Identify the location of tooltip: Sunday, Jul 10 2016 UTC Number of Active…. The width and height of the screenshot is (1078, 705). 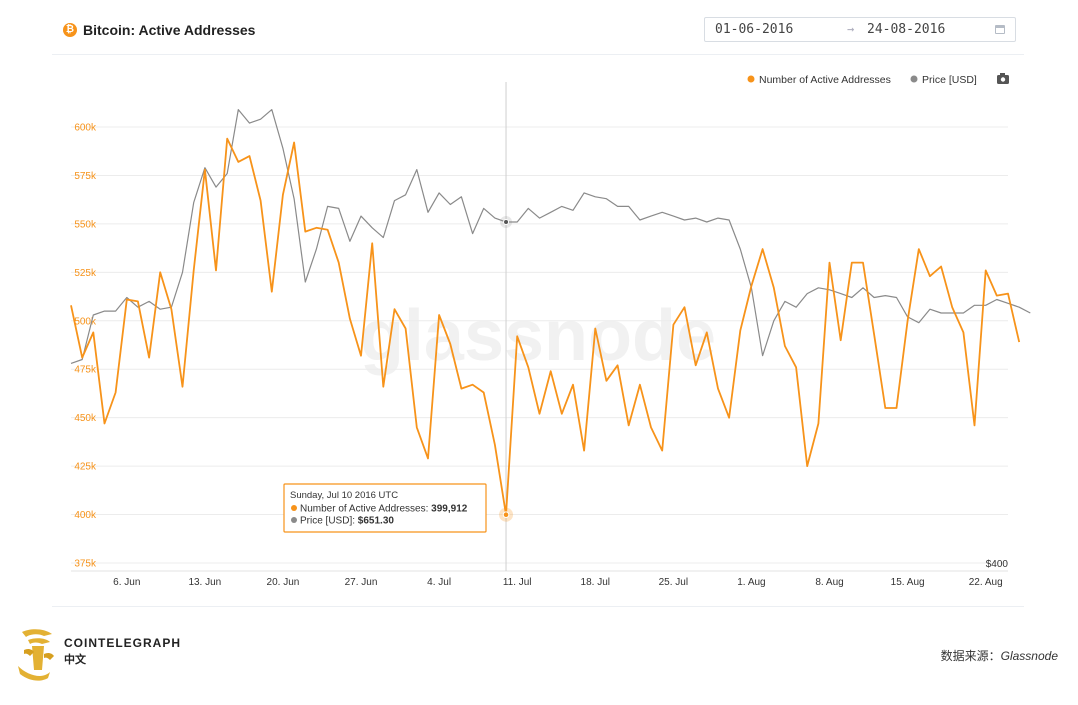
(385, 508).